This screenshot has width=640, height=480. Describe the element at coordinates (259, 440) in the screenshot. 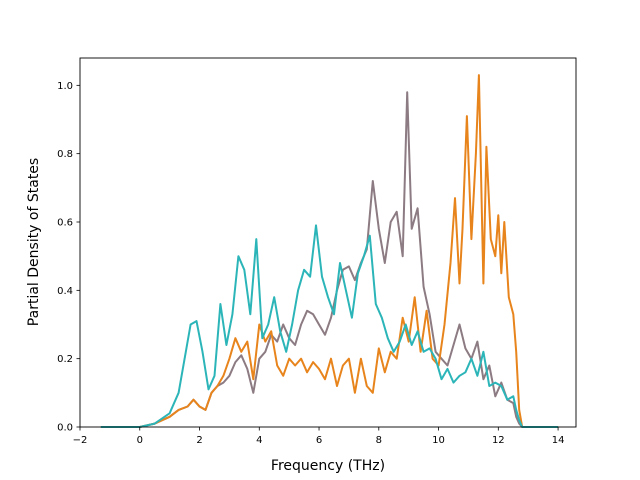

I see `x-tick-label: 4` at that location.